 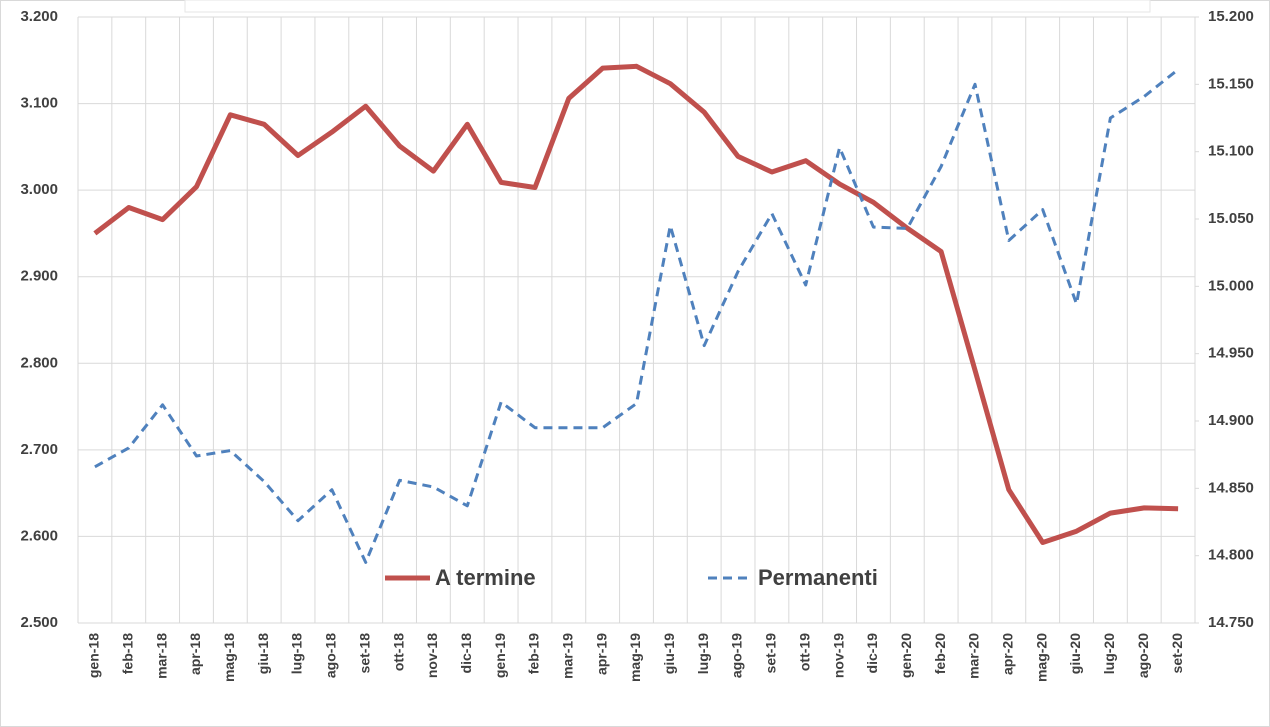 I want to click on y2-tick-label: 14.950, so click(x=1231, y=353).